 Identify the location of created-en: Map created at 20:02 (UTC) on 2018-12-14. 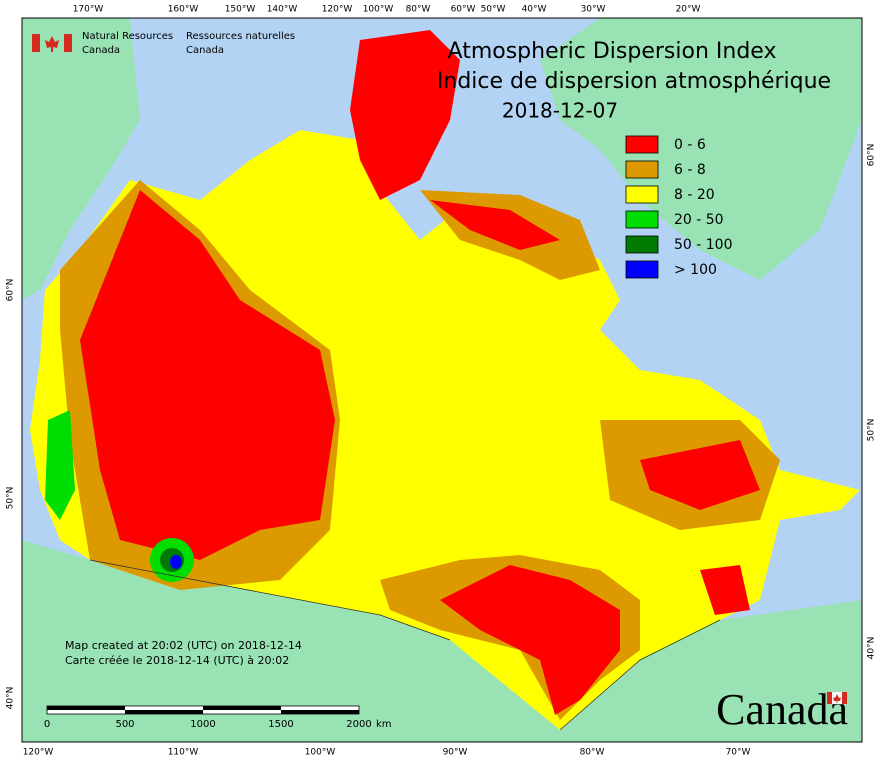
(183, 645).